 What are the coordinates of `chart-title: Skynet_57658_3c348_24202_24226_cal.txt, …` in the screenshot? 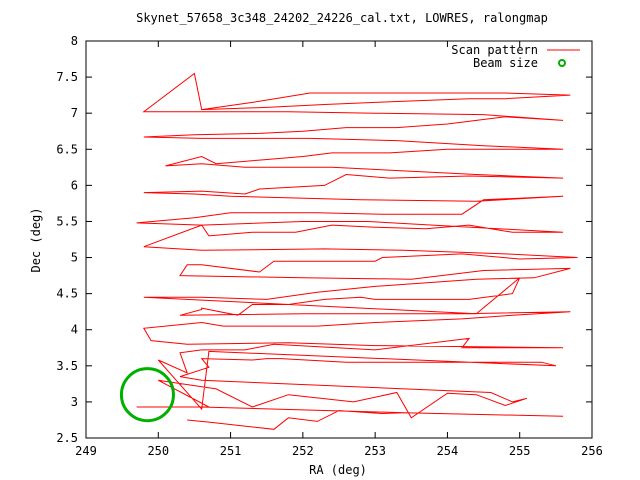 It's located at (342, 18).